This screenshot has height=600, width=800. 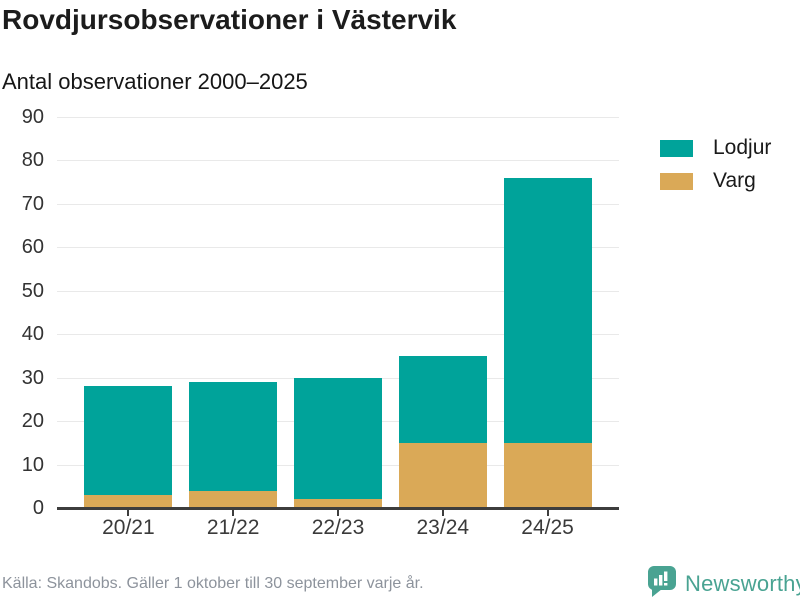 What do you see at coordinates (32, 334) in the screenshot?
I see `y-tick-label: 40` at bounding box center [32, 334].